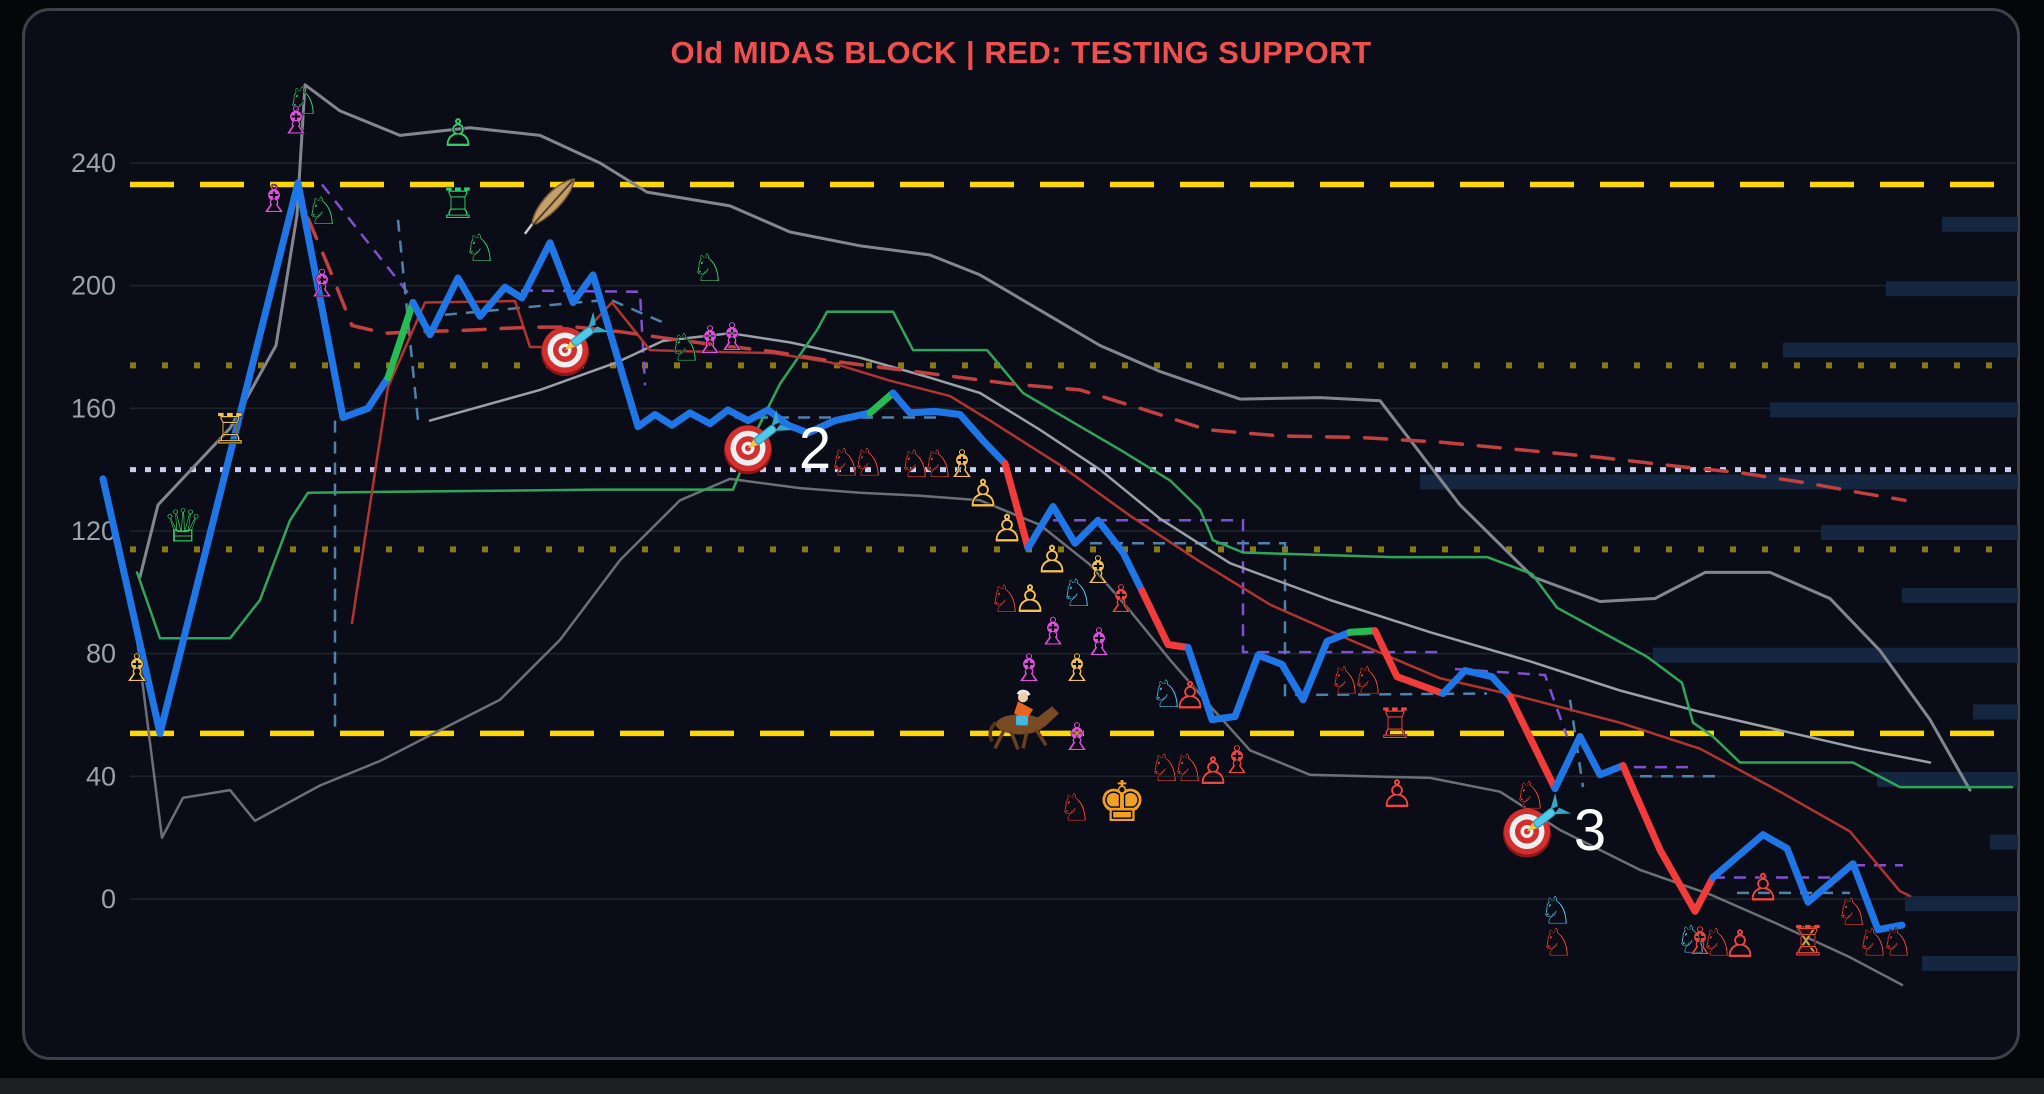  I want to click on y-axis-label: 240, so click(93, 163).